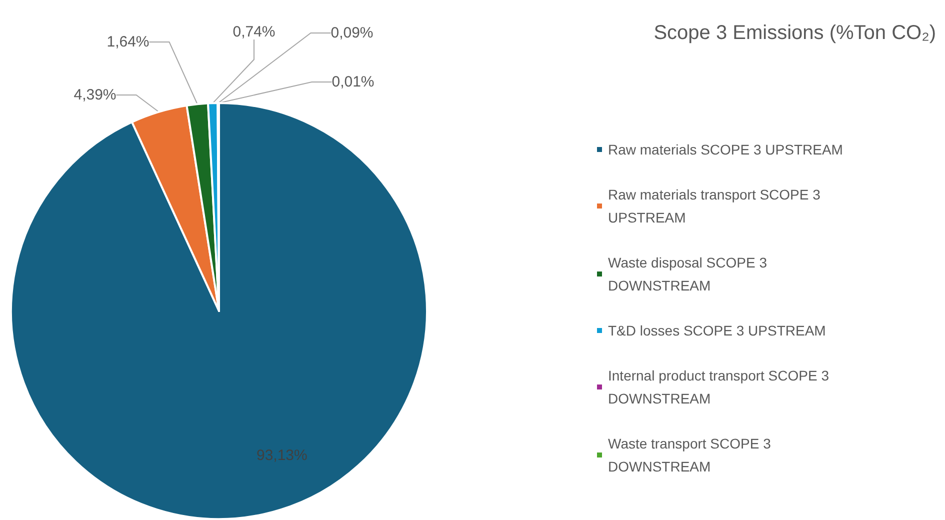 The height and width of the screenshot is (520, 945). Describe the element at coordinates (795, 33) in the screenshot. I see `chart-title: Scope 3 Emissions (%Ton CO₂)` at that location.